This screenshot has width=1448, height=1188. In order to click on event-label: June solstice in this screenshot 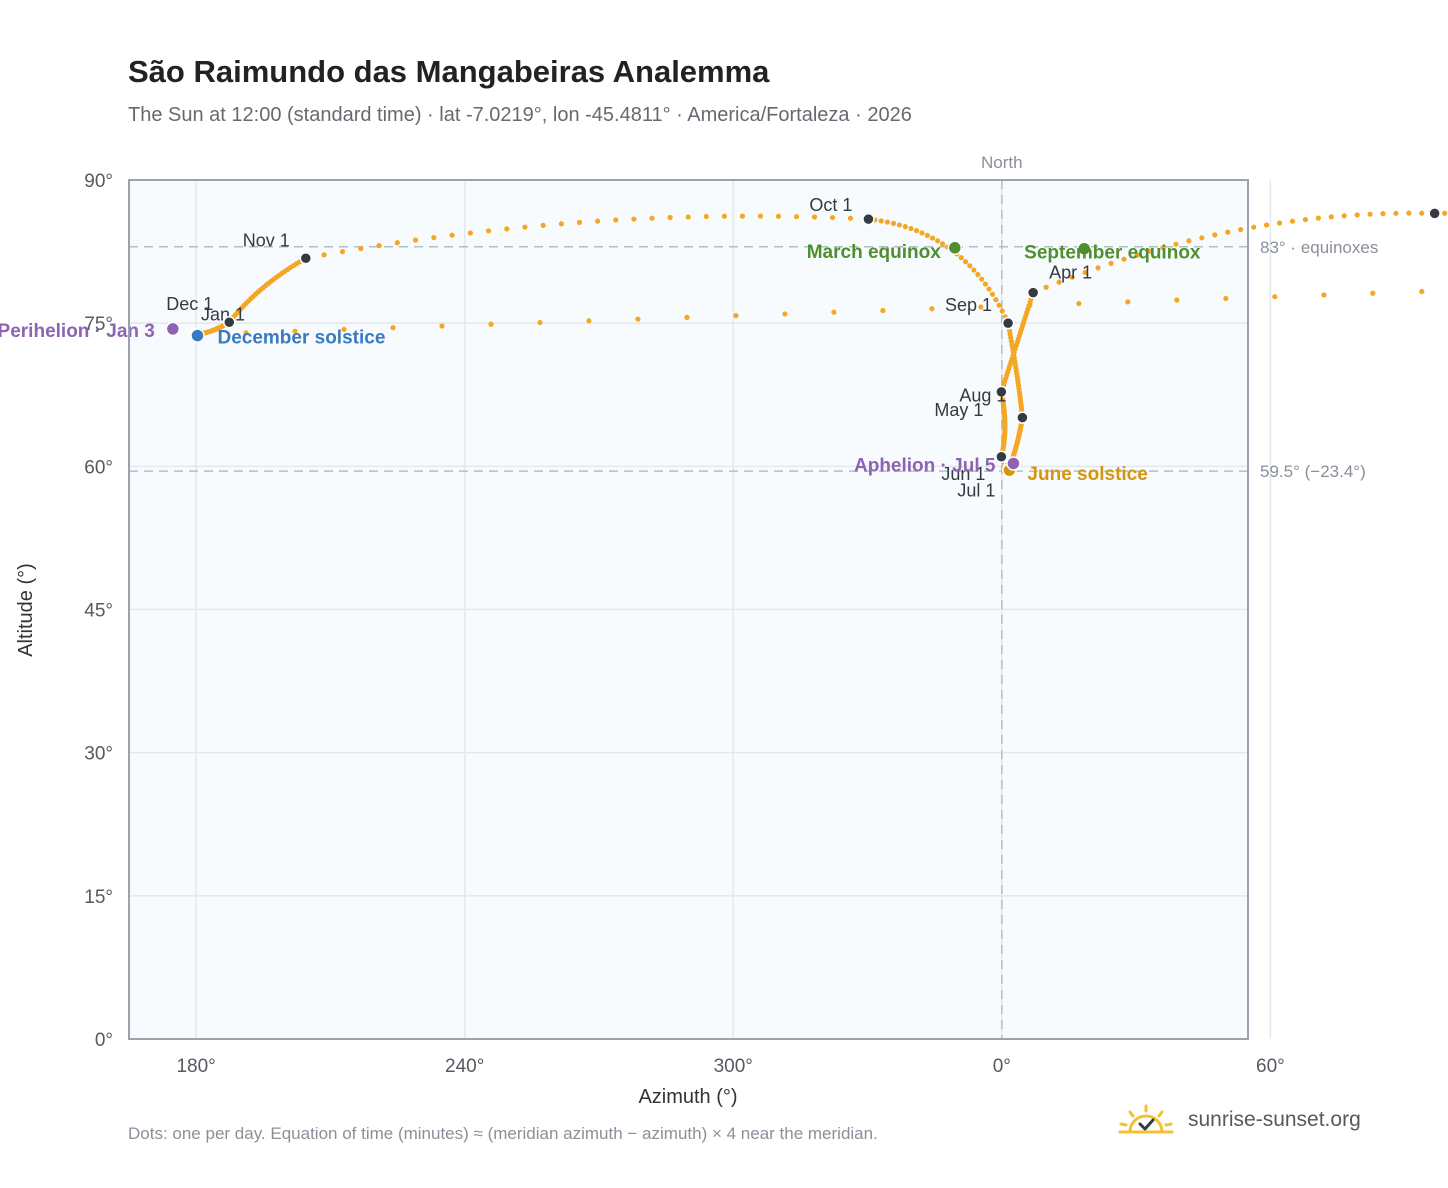, I will do `click(1087, 474)`.